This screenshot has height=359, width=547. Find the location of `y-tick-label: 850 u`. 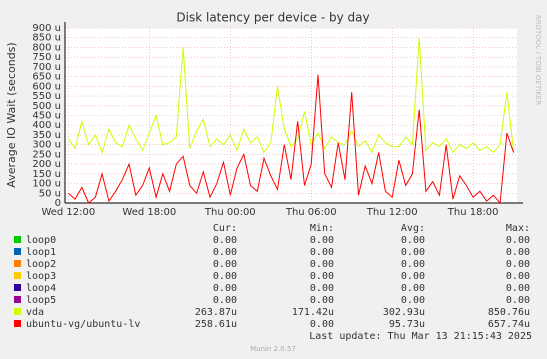

y-tick-label: 850 u is located at coordinates (46, 38).